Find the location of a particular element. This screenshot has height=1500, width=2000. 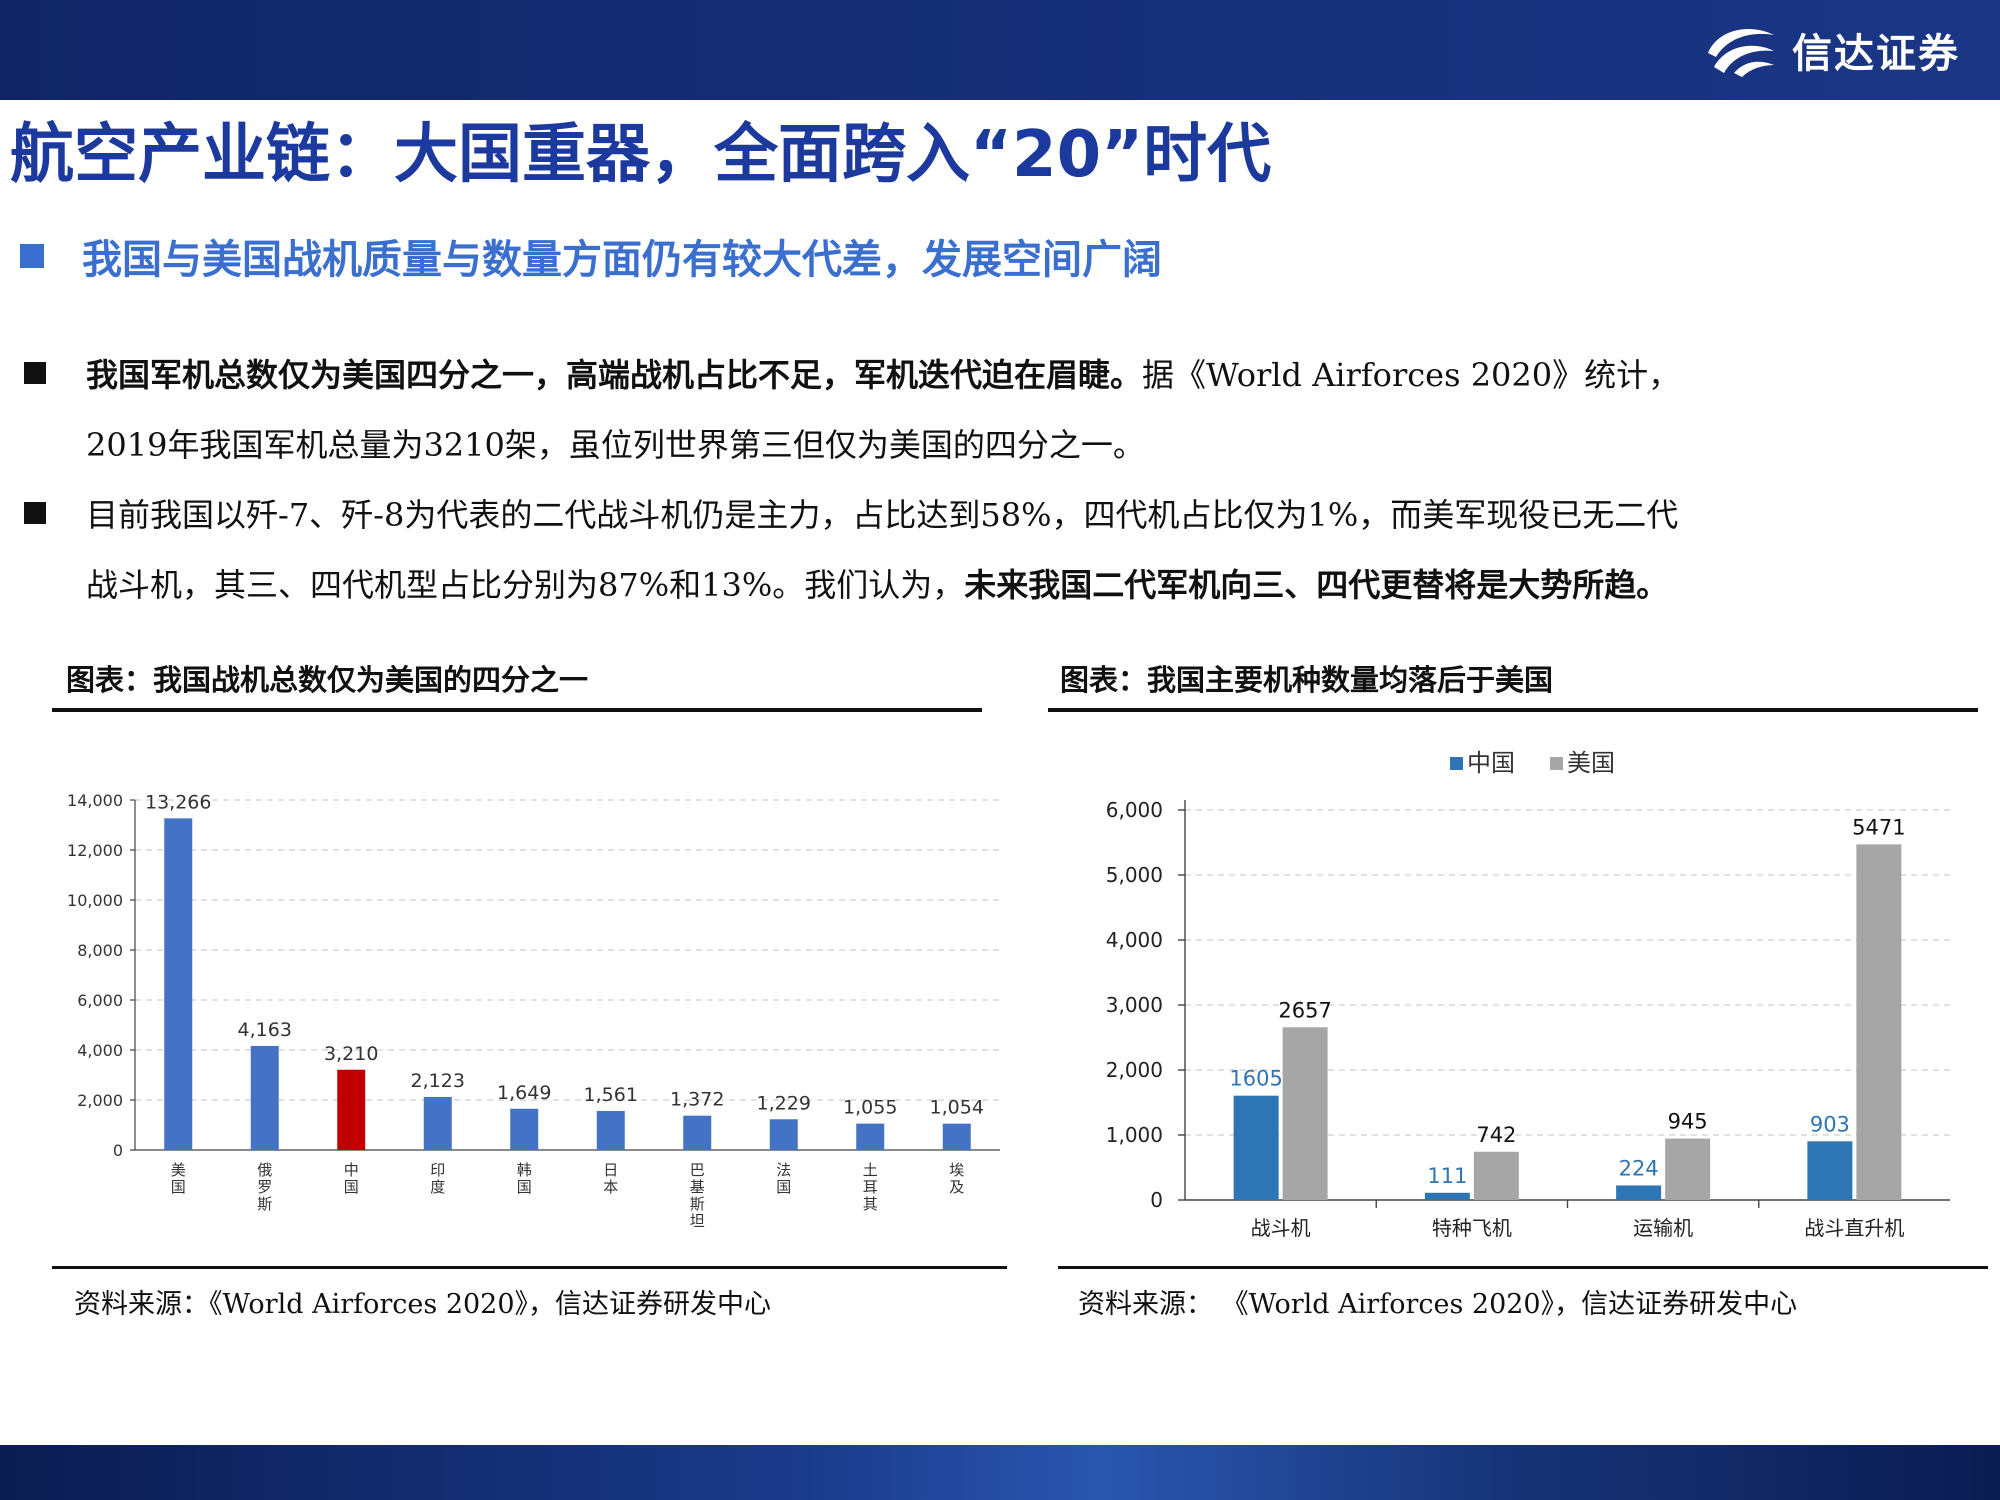

y-tick-label: 8,000 is located at coordinates (100, 950).